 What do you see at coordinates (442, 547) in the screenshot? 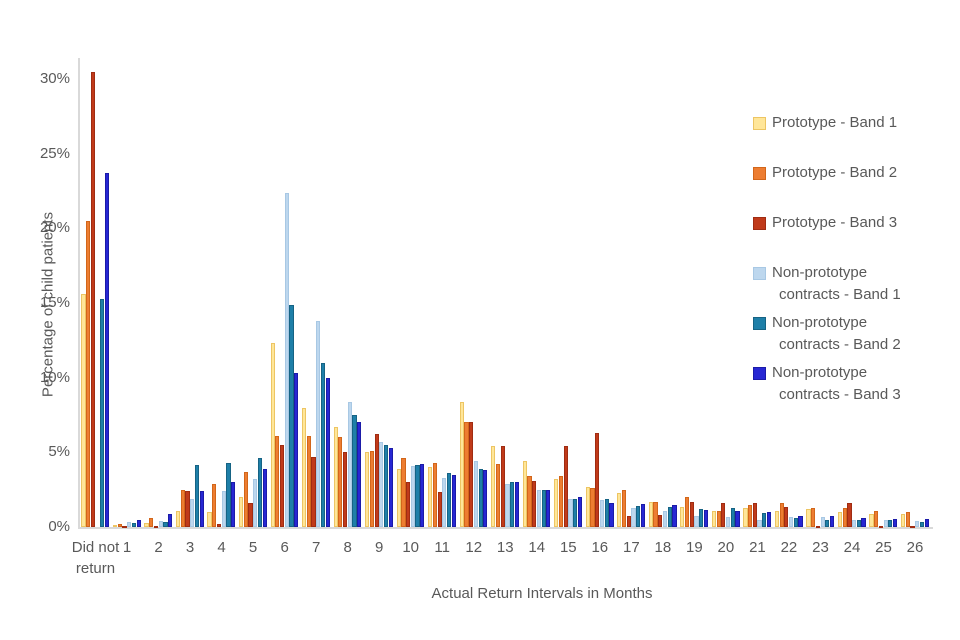
I see `x-tick-label: 11` at bounding box center [442, 547].